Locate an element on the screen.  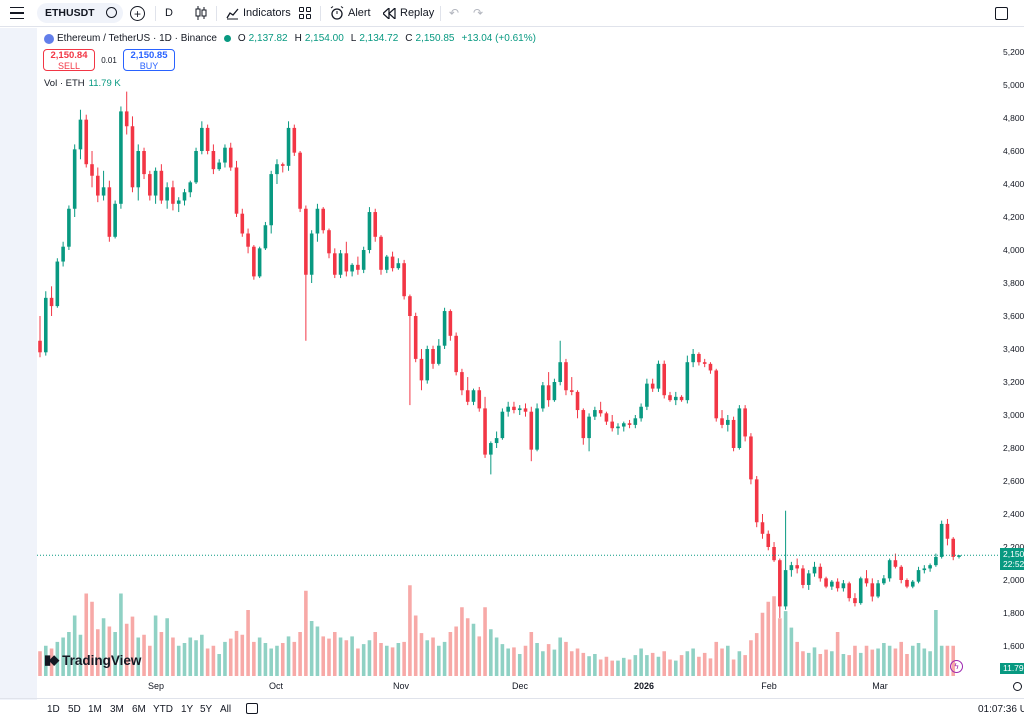
axis-settings-icon is located at coordinates (1017, 686).